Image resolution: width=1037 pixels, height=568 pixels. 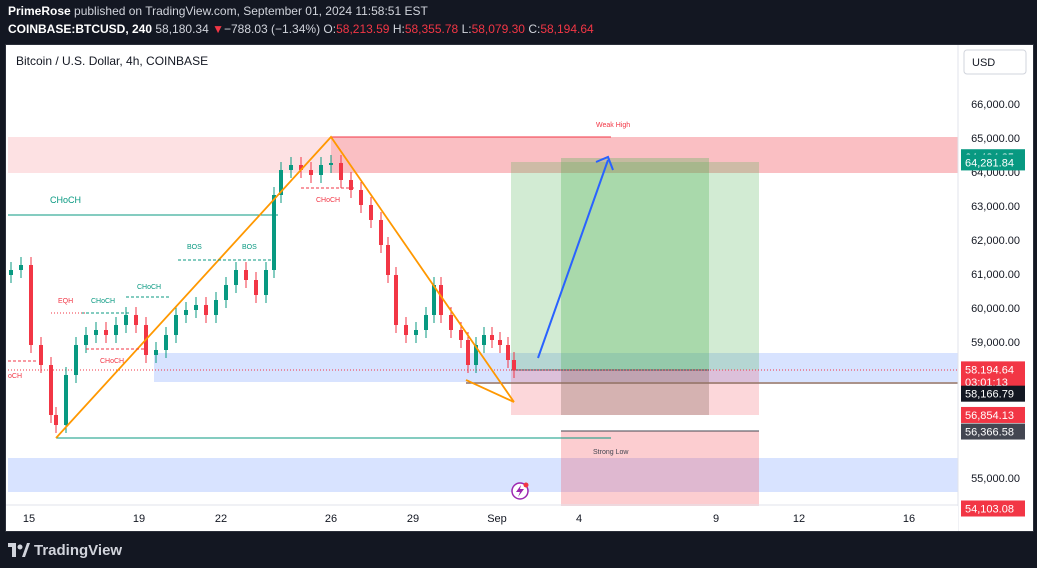 What do you see at coordinates (613, 125) in the screenshot?
I see `weak-high-label: Weak High` at bounding box center [613, 125].